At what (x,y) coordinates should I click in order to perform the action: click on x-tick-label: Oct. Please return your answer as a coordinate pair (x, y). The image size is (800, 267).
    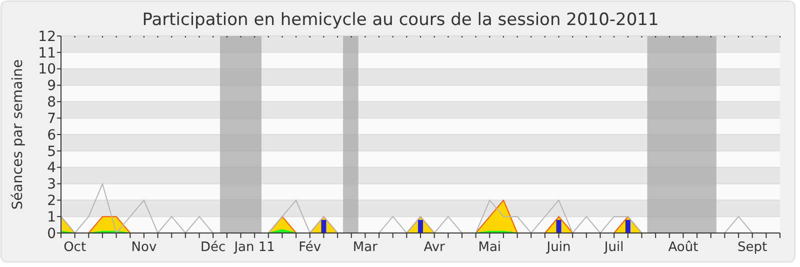
    Looking at the image, I should click on (75, 247).